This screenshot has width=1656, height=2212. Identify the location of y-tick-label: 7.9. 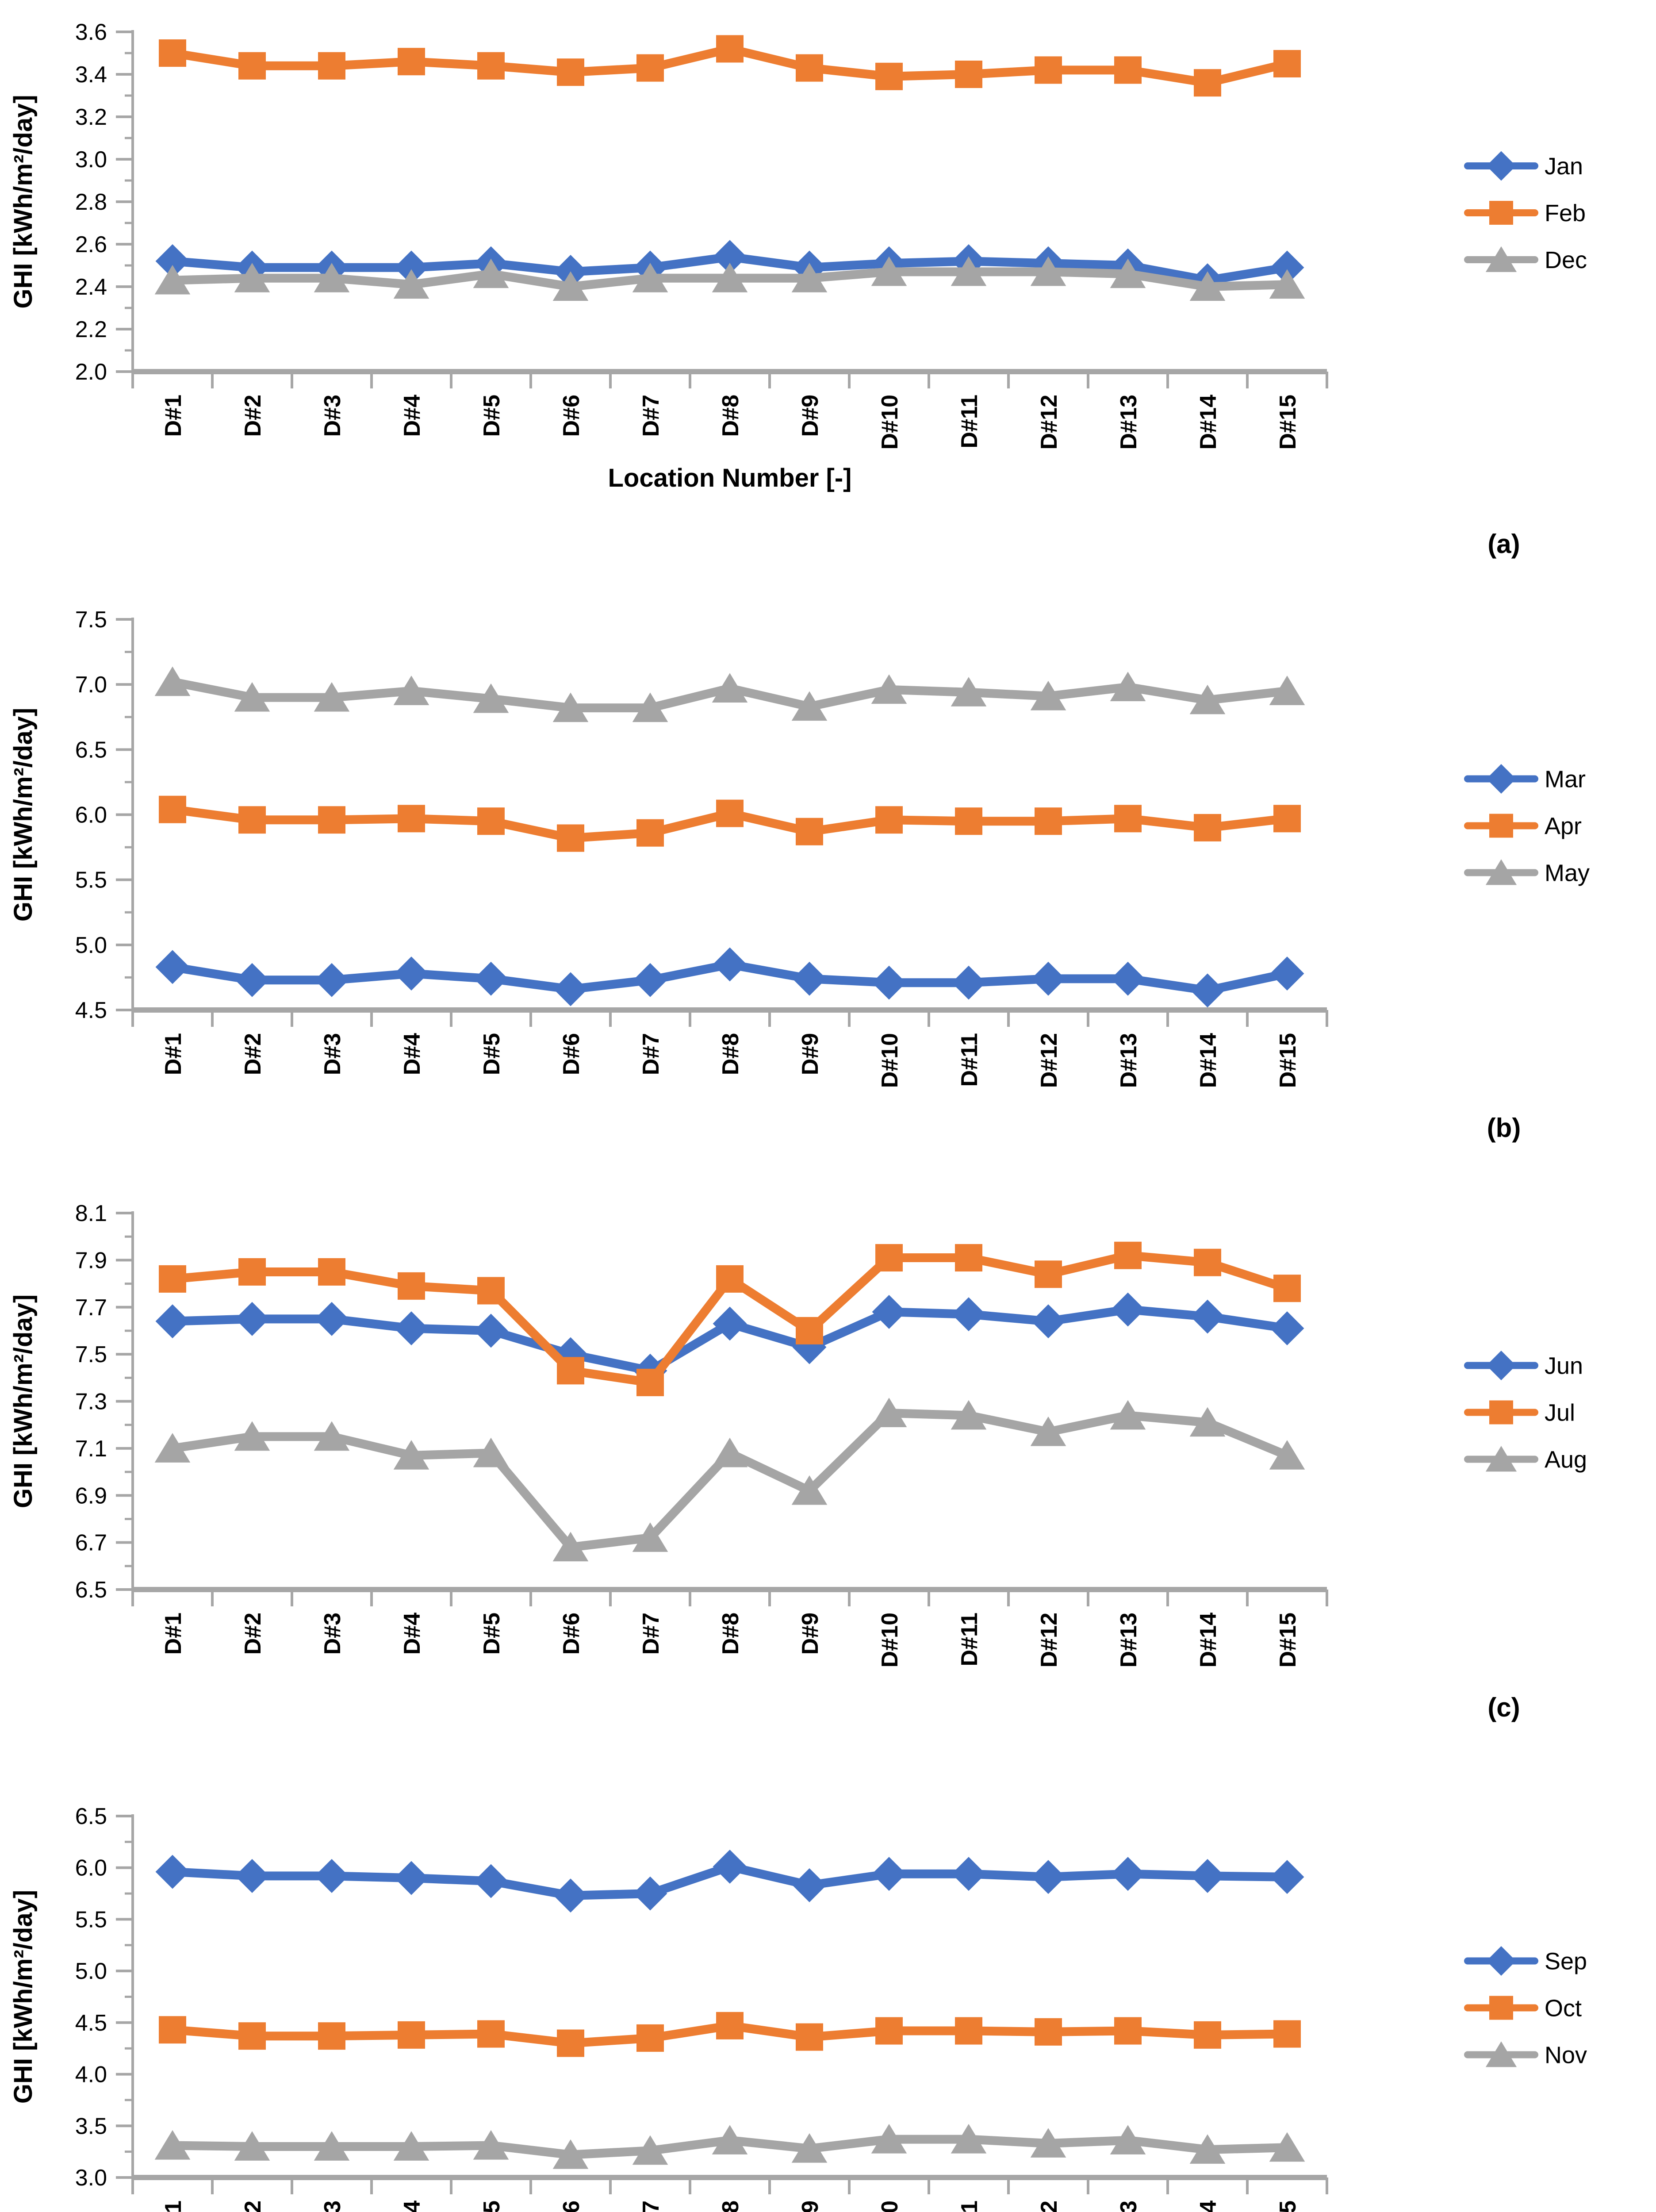
(91, 1260).